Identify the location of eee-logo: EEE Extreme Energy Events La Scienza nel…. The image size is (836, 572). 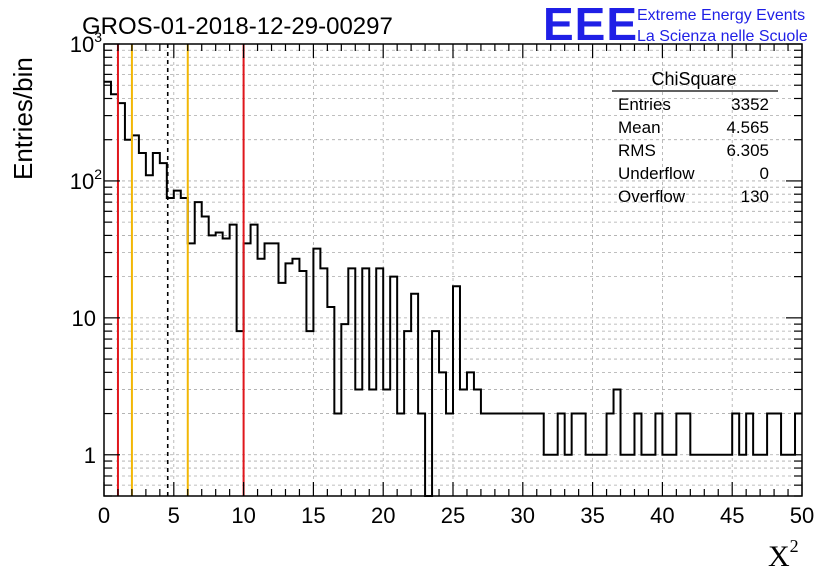
(675, 25).